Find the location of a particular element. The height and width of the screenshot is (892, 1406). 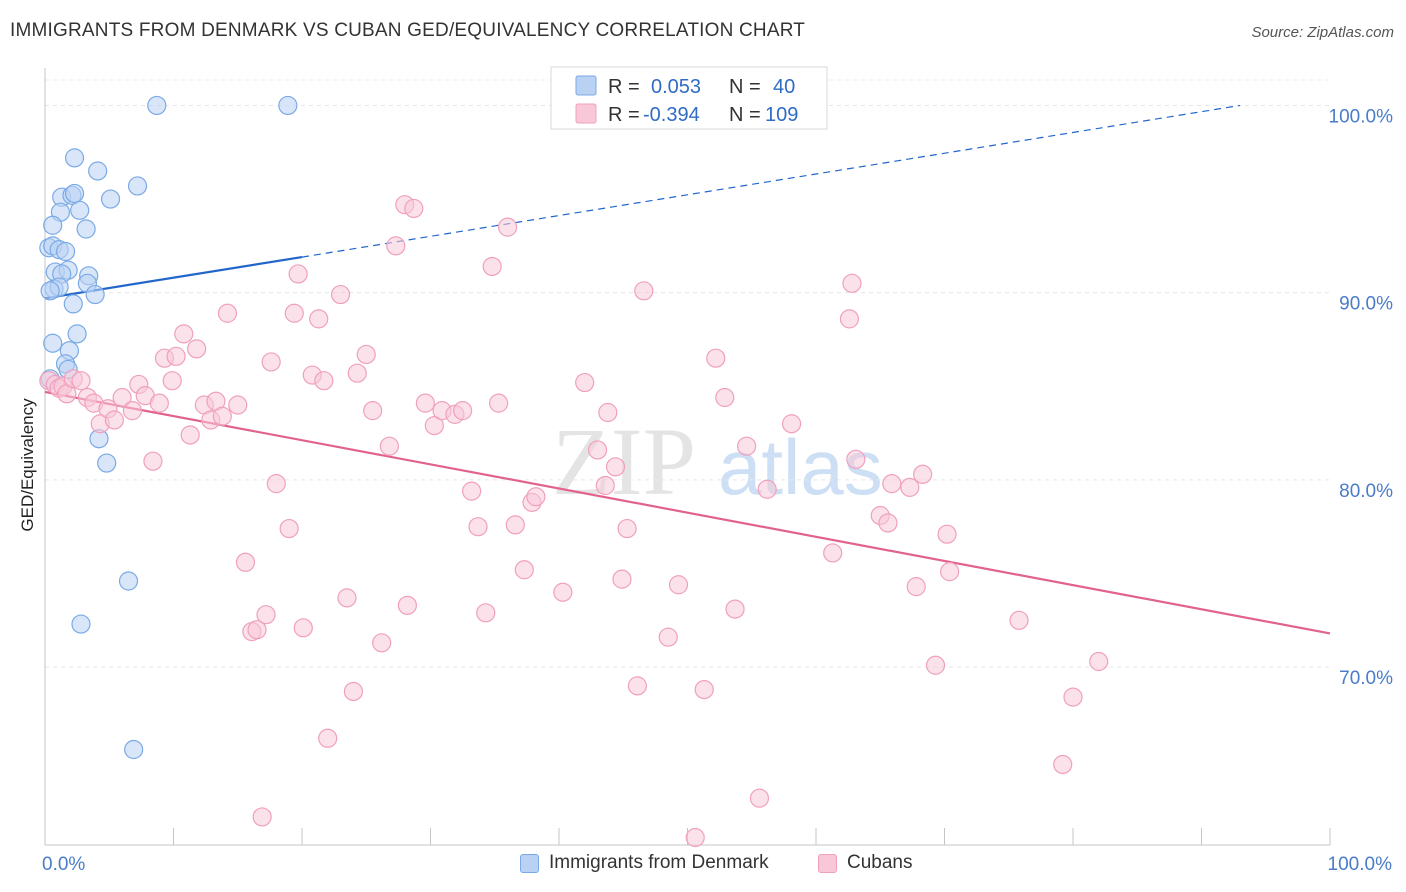

legend-r-value-denmark: 0.053 is located at coordinates (676, 87).